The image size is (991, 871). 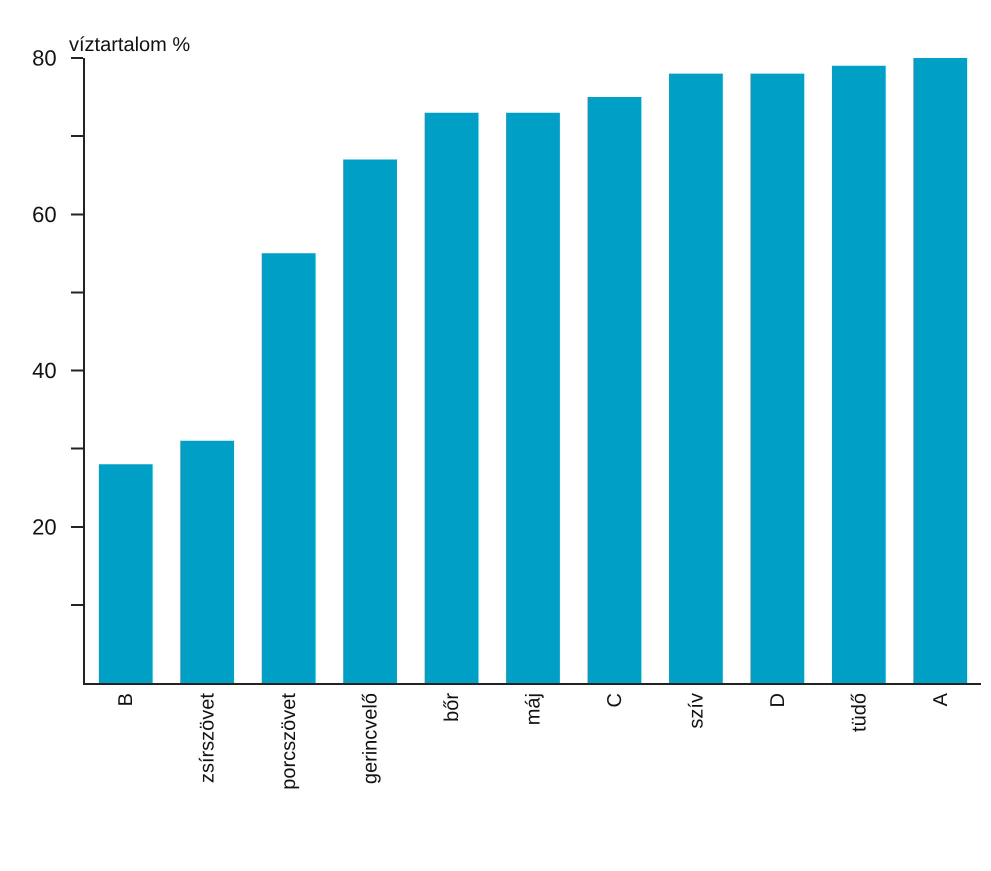 What do you see at coordinates (44, 214) in the screenshot?
I see `y-tick-label: 60` at bounding box center [44, 214].